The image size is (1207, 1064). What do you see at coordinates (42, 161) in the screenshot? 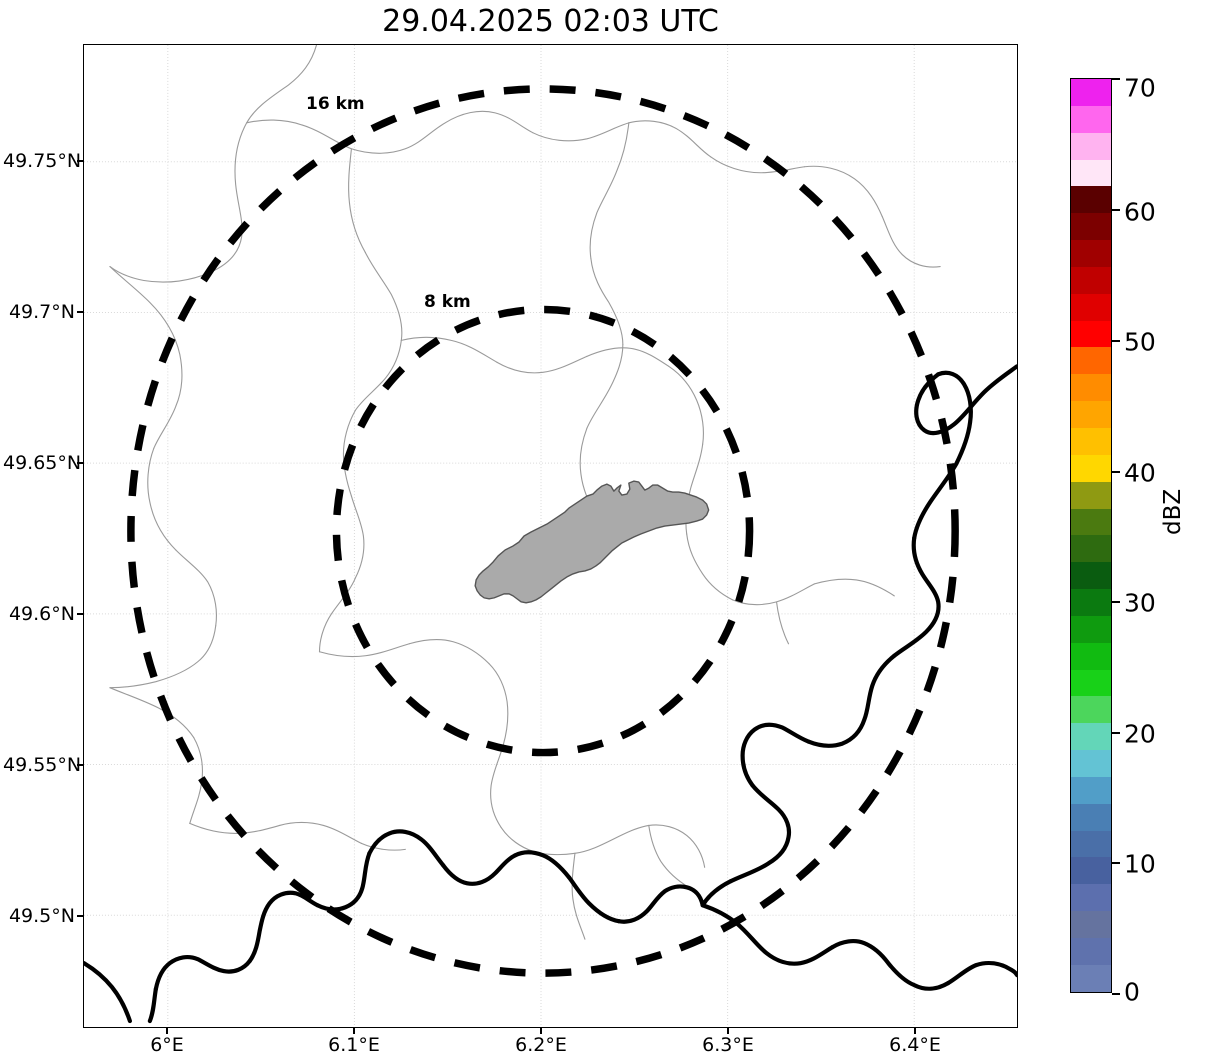
I see `y-tick-label-49-75: 49.75°N` at bounding box center [42, 161].